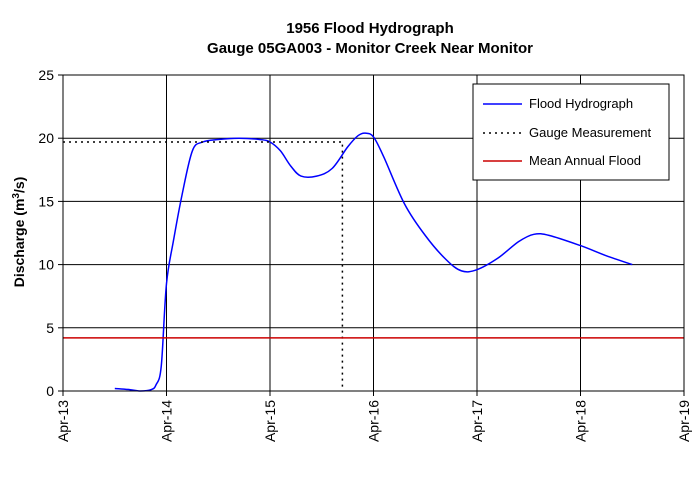 The width and height of the screenshot is (700, 479). What do you see at coordinates (581, 103) in the screenshot?
I see `legend-label-flood-hydrograph: Flood Hydrograph` at bounding box center [581, 103].